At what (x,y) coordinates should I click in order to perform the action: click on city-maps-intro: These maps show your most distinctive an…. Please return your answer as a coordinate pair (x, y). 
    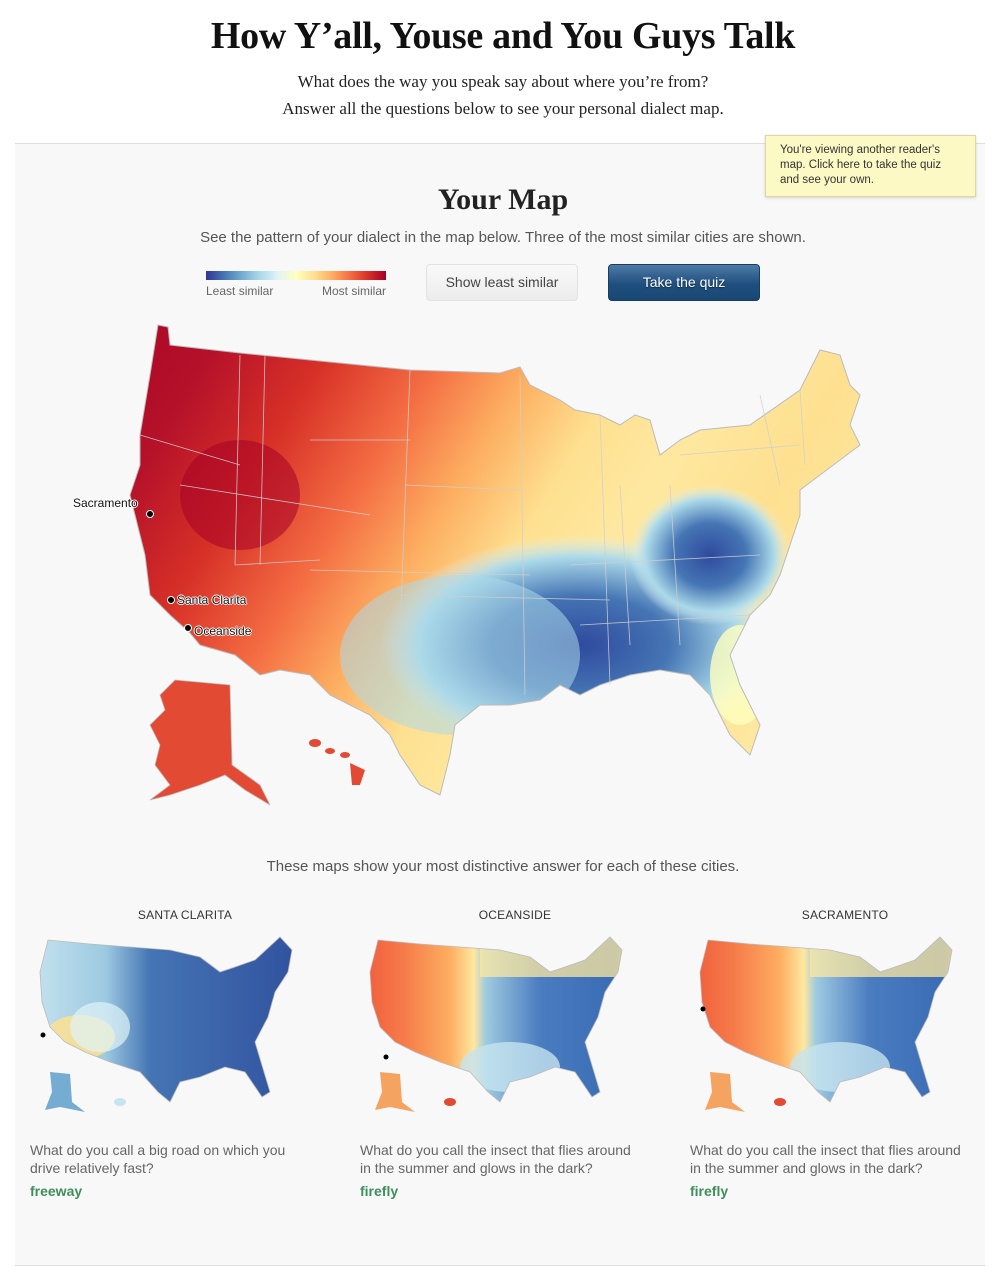
    Looking at the image, I should click on (503, 866).